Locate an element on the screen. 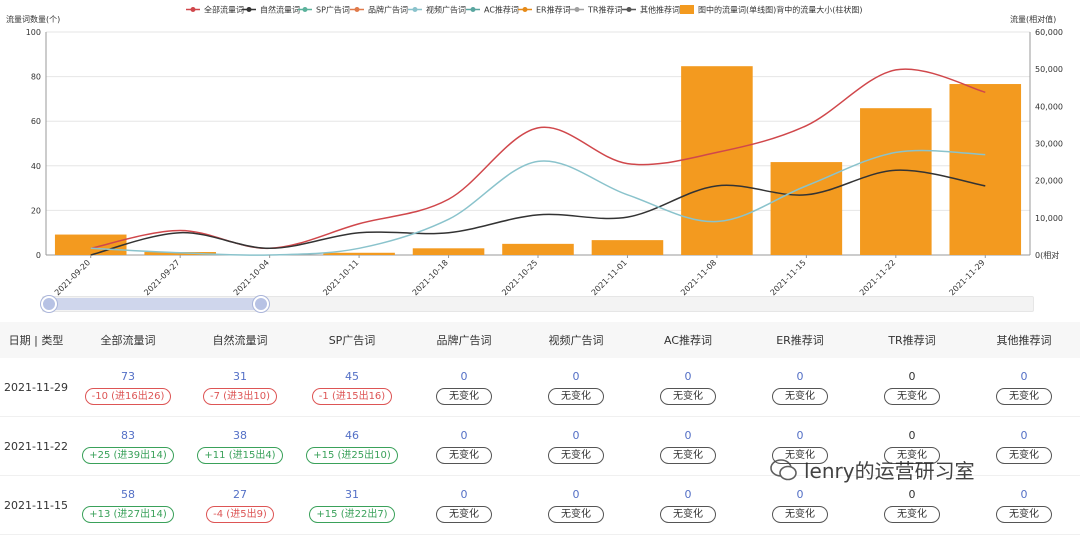 This screenshot has width=1080, height=535. y-tick-right: 50,000 is located at coordinates (1049, 69).